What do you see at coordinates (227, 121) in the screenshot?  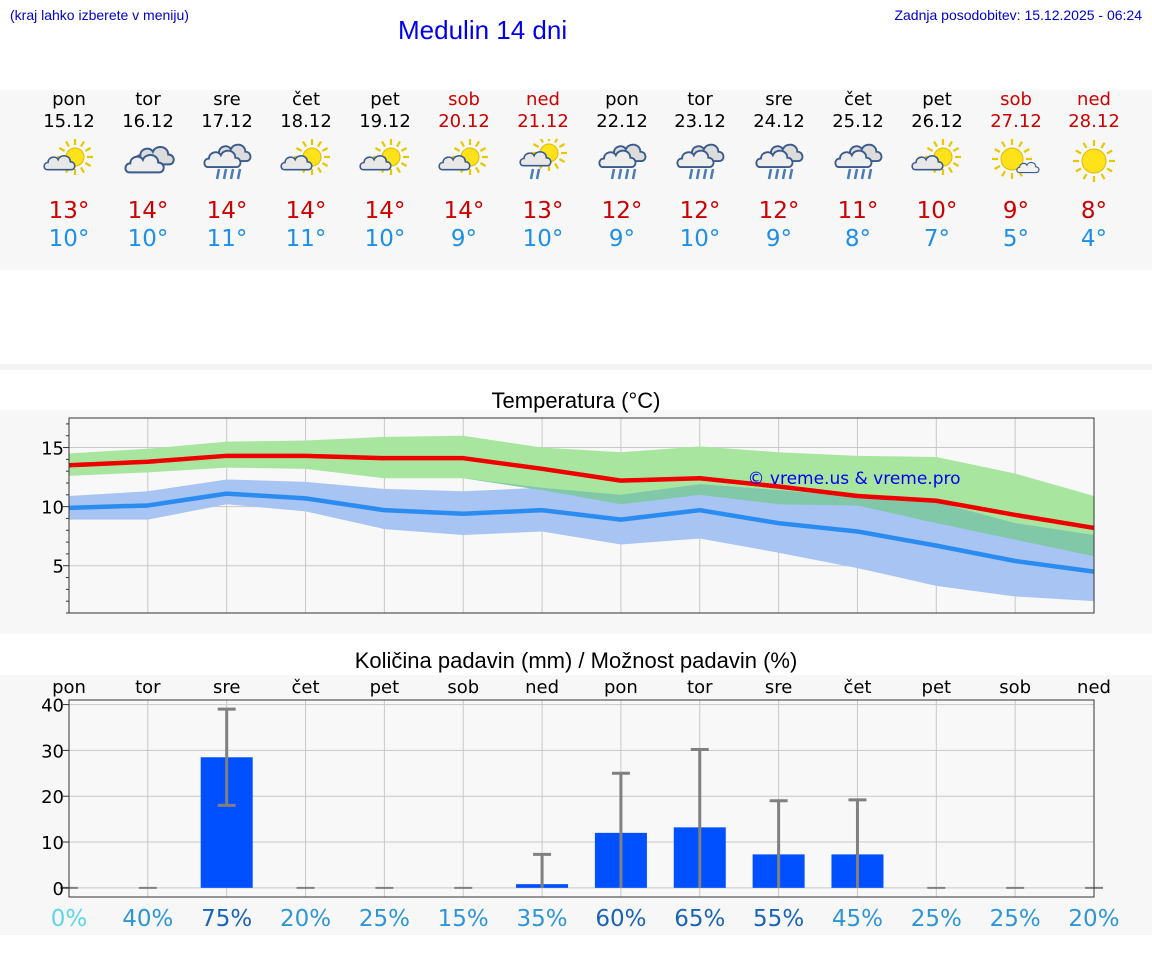 I see `day-date: 17.12` at bounding box center [227, 121].